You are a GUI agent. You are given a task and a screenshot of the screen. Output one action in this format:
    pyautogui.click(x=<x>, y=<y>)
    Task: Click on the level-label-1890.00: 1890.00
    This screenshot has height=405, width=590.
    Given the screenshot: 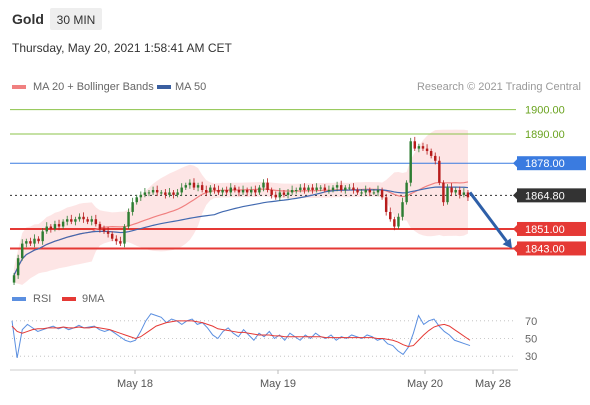 What is the action you would take?
    pyautogui.click(x=545, y=135)
    